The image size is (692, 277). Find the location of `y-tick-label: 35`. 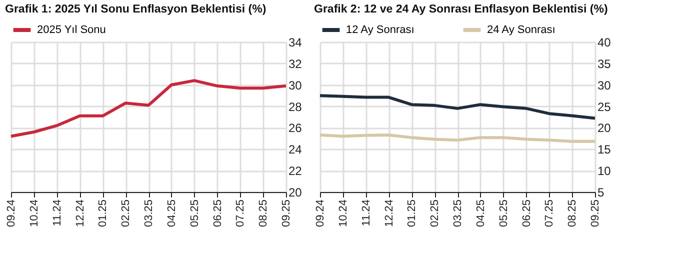

y-tick-label: 35 is located at coordinates (605, 63).